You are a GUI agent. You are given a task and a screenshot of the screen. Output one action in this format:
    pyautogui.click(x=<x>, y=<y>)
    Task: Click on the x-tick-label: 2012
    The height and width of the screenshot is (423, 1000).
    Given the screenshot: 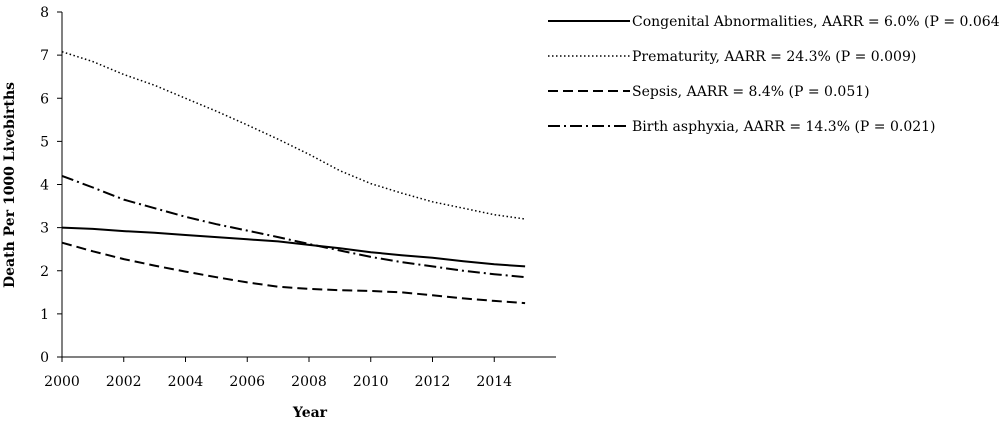 What is the action you would take?
    pyautogui.click(x=433, y=382)
    